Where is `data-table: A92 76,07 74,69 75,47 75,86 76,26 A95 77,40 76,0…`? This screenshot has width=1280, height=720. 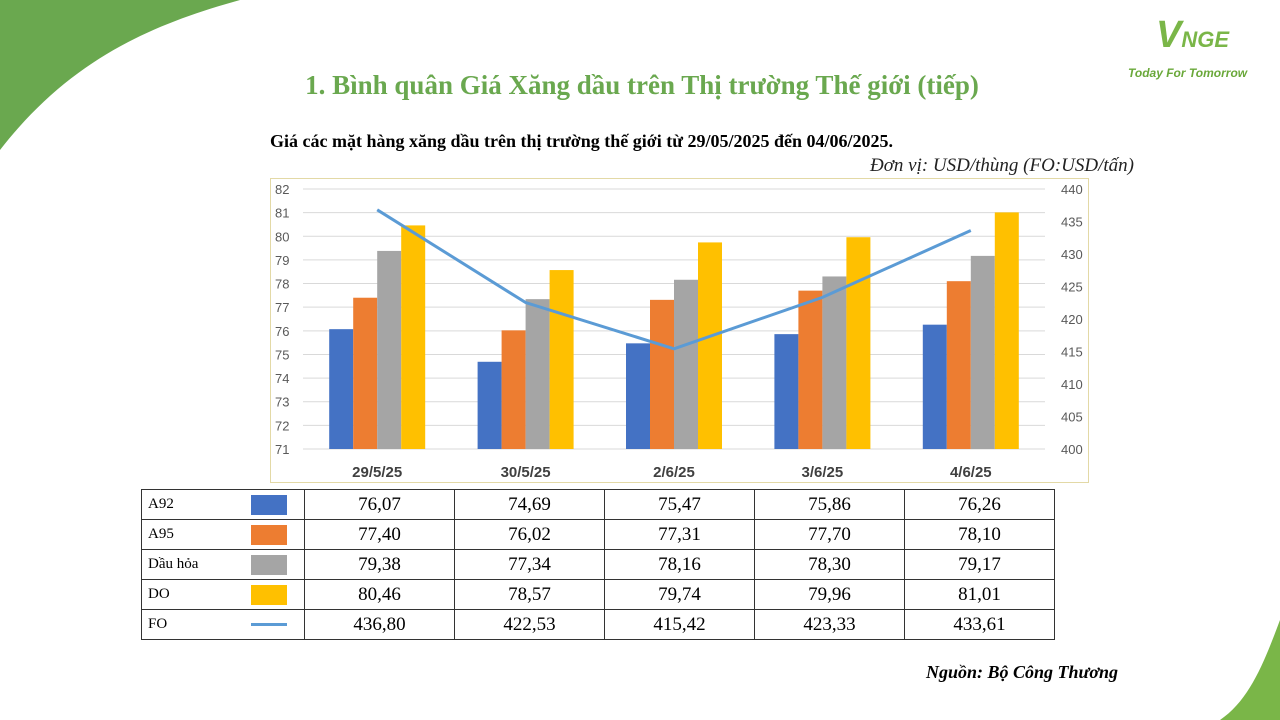 data-table: A92 76,07 74,69 75,47 75,86 76,26 A95 77,40 76,0… is located at coordinates (598, 564).